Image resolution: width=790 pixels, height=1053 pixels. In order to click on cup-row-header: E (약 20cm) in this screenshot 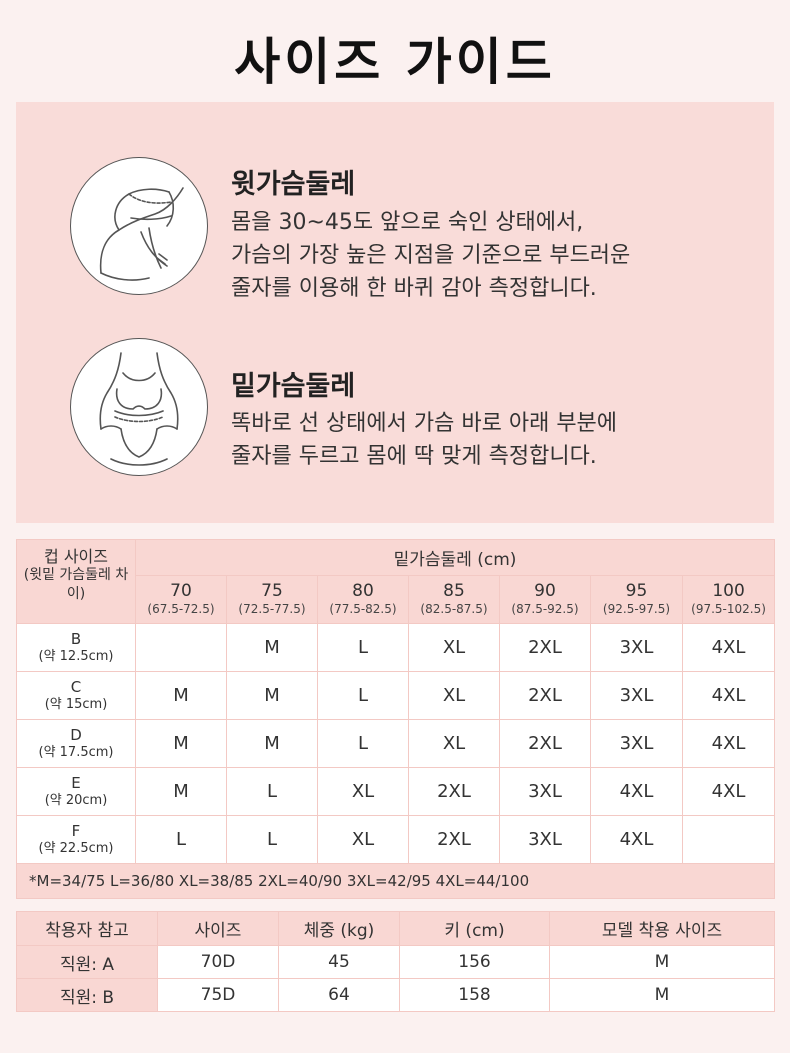, I will do `click(76, 791)`.